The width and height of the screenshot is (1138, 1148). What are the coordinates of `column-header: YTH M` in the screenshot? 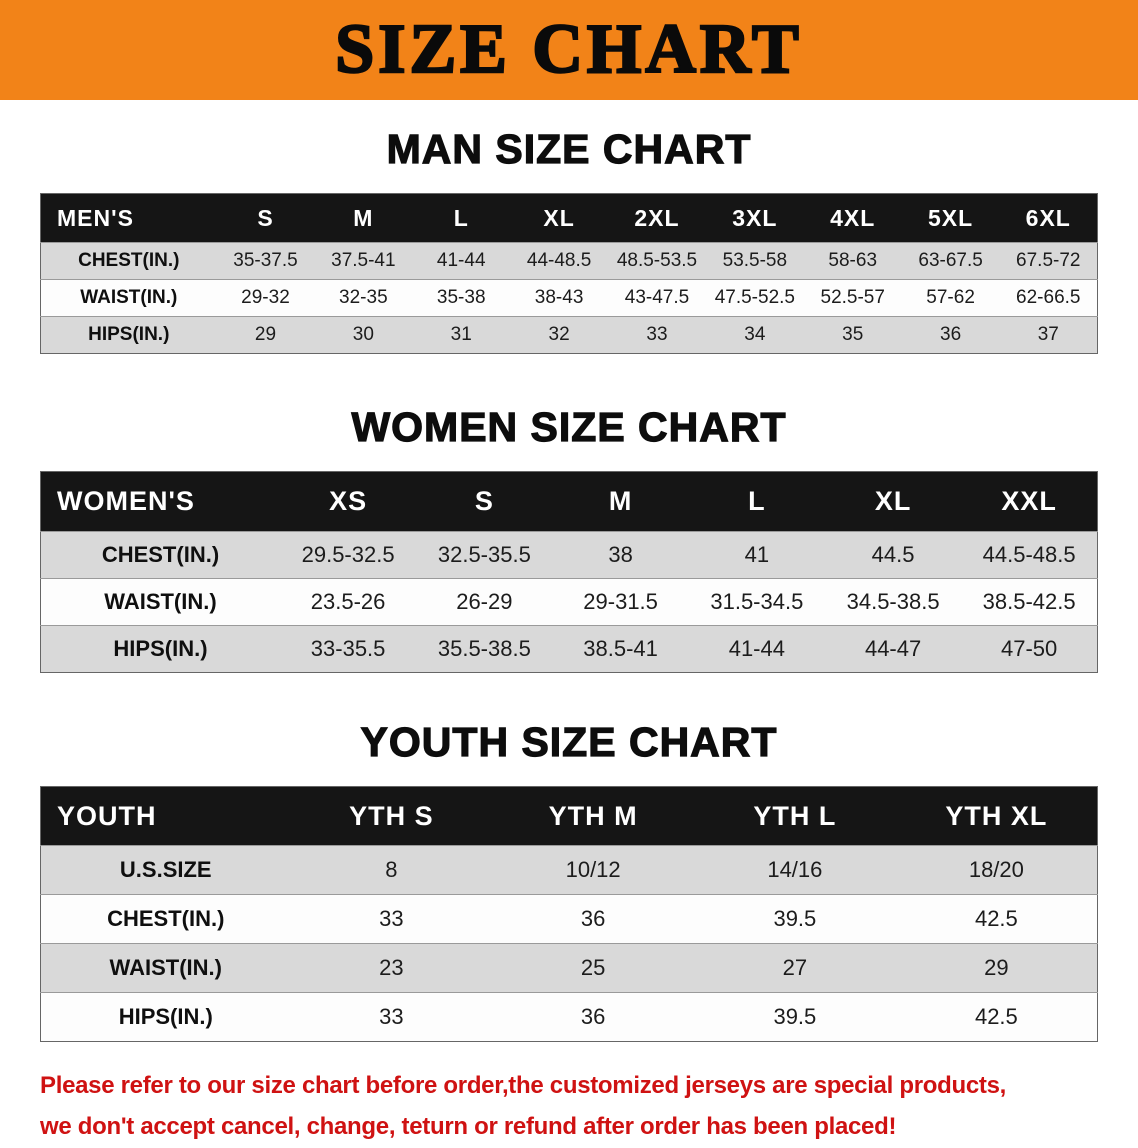 It's located at (593, 816).